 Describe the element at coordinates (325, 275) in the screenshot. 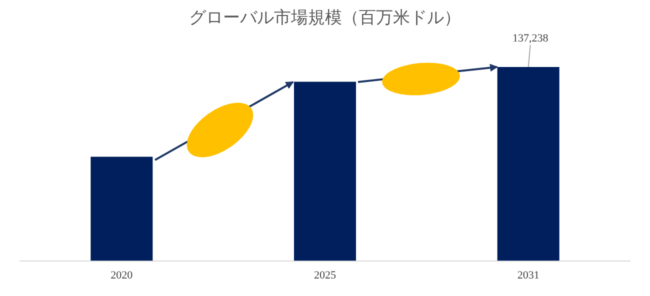

I see `x-tick-label: 2025` at that location.